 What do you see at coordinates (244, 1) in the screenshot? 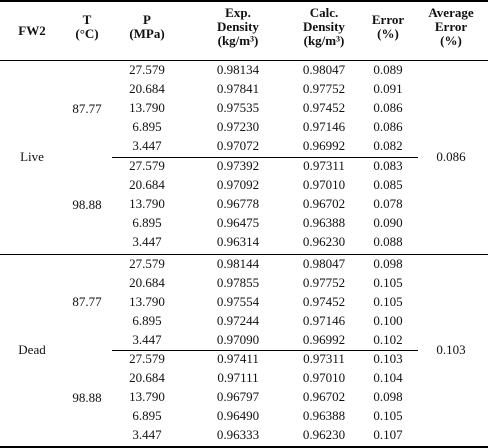
I see `table-top-rule` at bounding box center [244, 1].